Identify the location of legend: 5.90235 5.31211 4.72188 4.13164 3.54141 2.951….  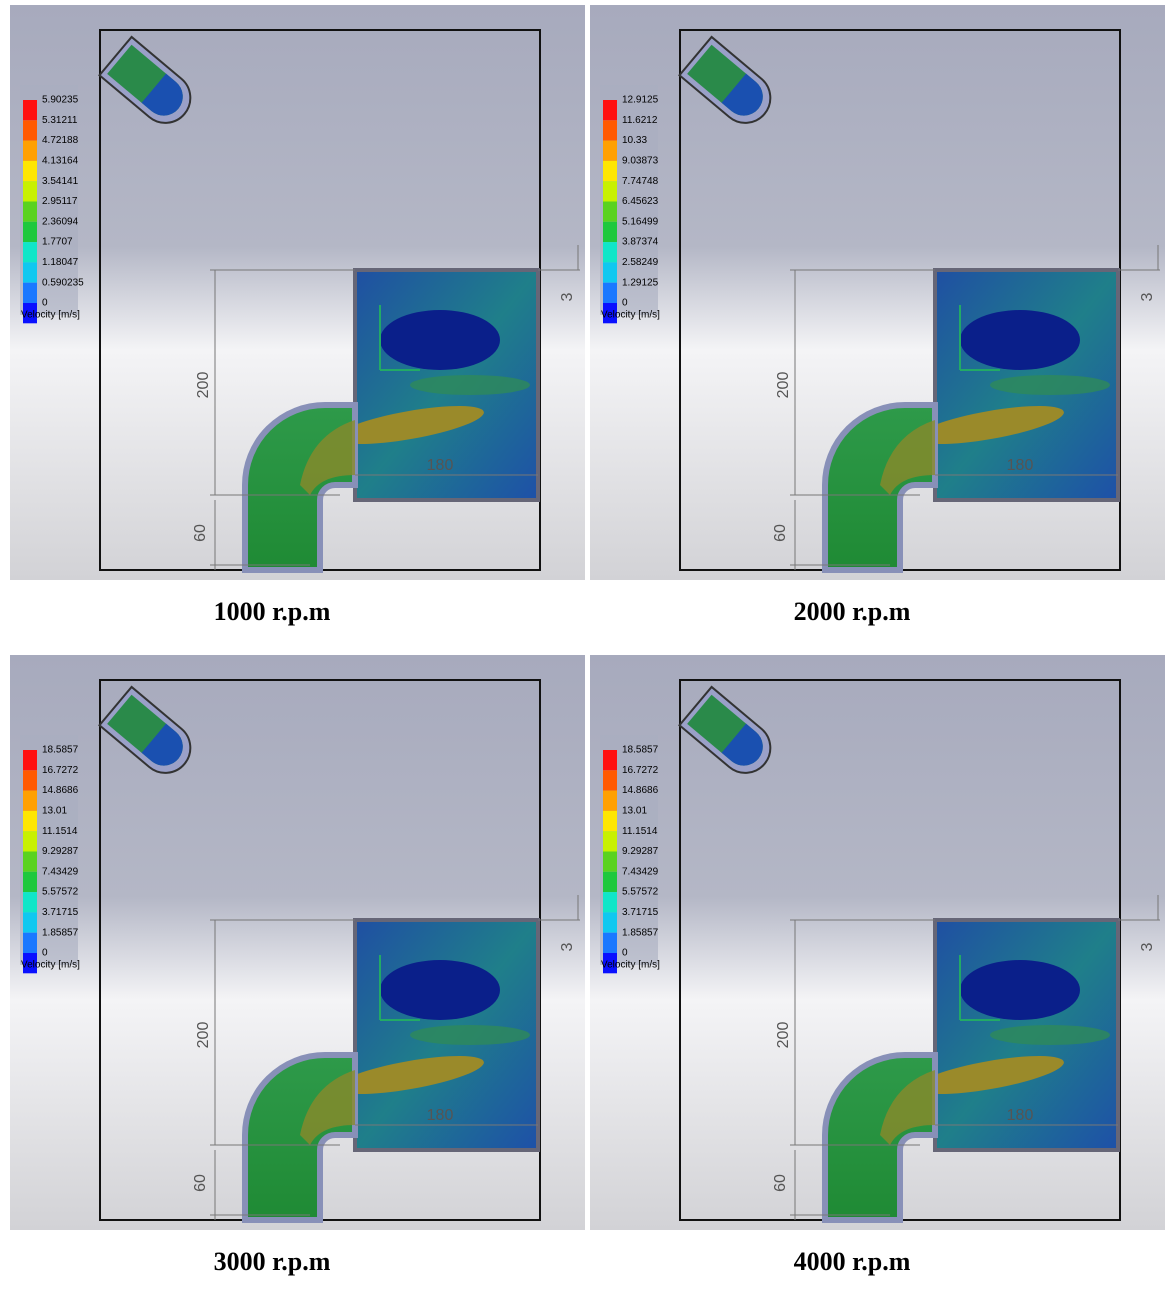
(52, 204).